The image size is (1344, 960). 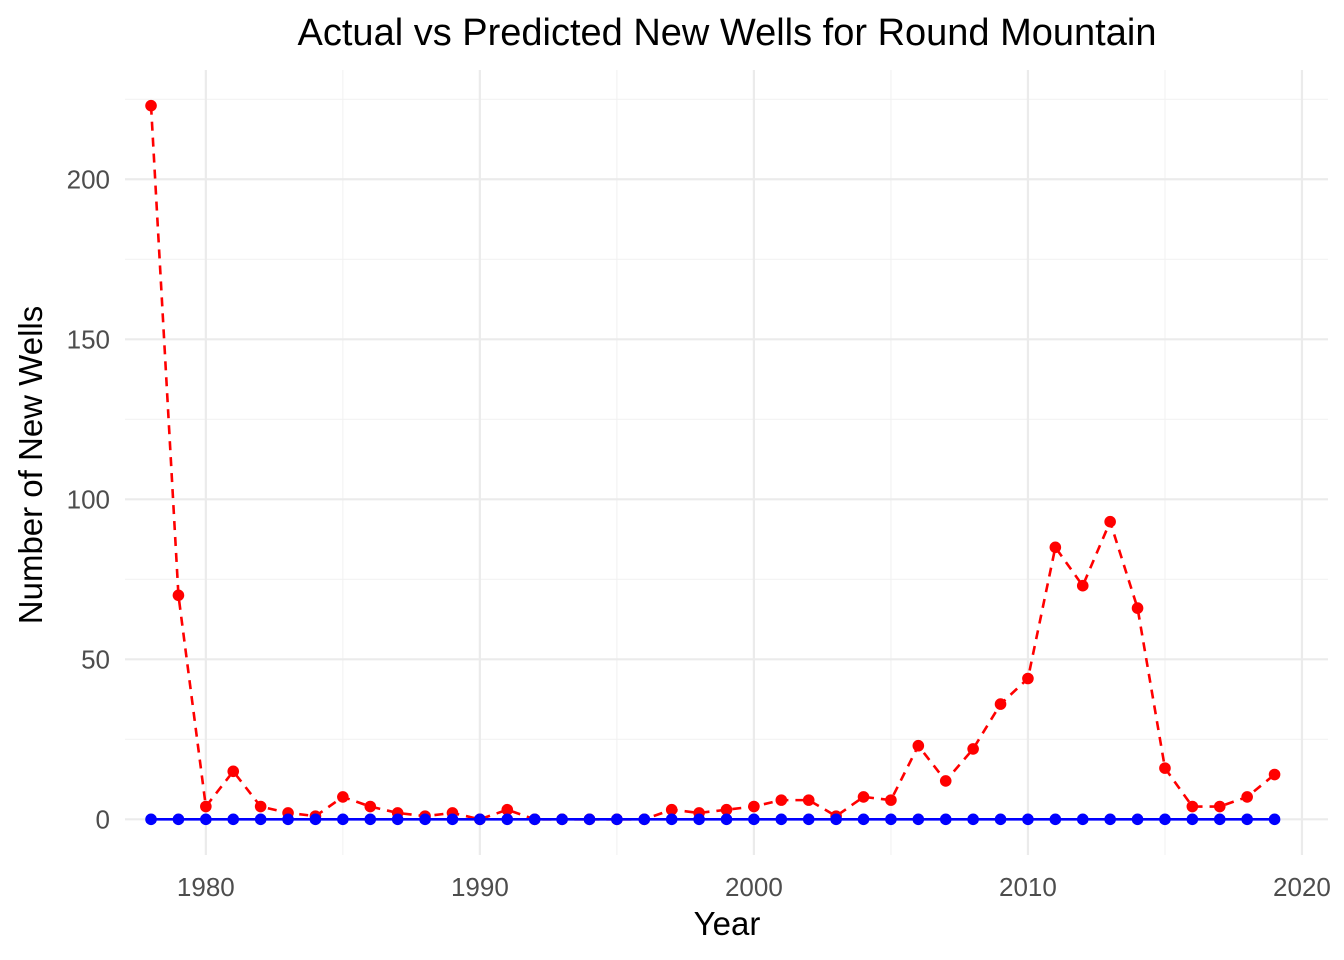 What do you see at coordinates (1028, 887) in the screenshot?
I see `x-tick-label: 2010` at bounding box center [1028, 887].